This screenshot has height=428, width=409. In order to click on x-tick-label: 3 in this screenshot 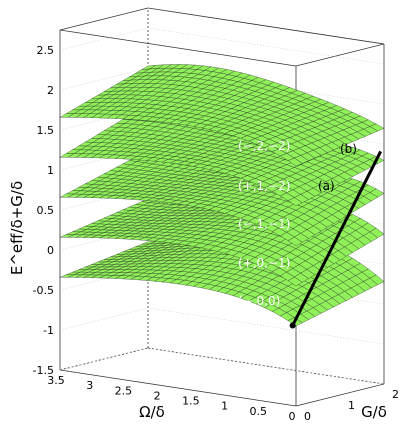, I will do `click(89, 385)`.